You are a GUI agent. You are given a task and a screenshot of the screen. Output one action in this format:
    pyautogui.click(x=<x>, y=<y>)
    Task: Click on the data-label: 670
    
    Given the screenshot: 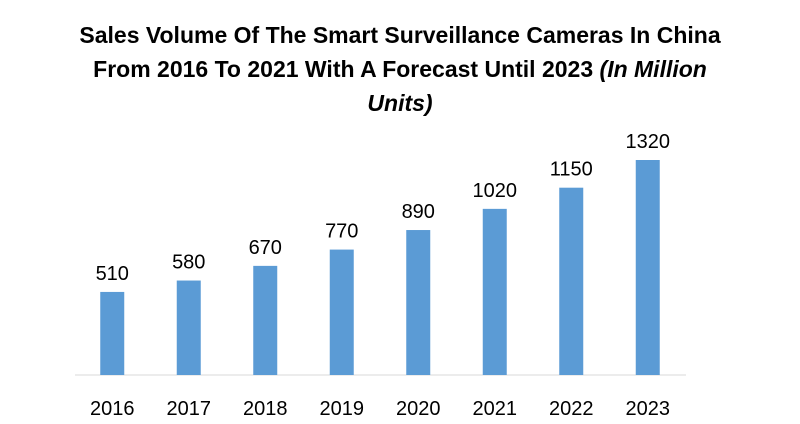 What is the action you would take?
    pyautogui.click(x=265, y=248)
    